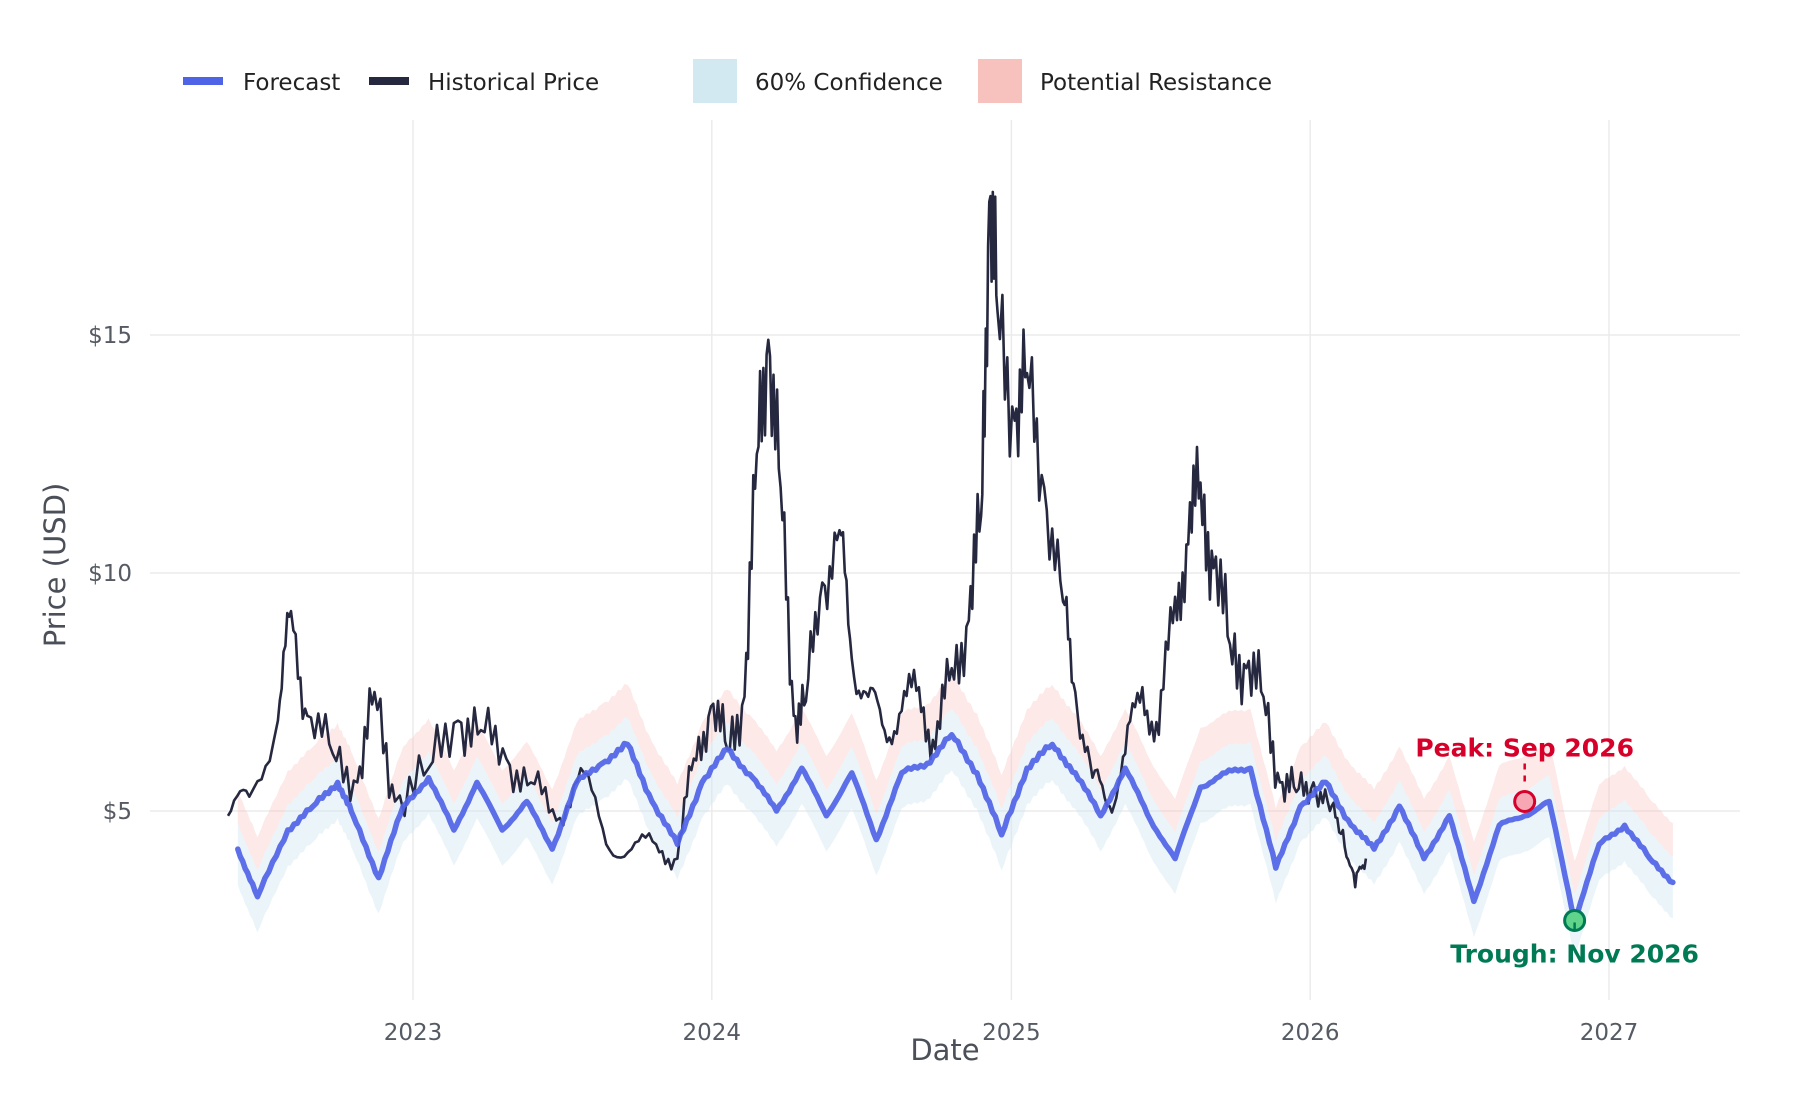  I want to click on x-tick-label: 2027, so click(1609, 1033).